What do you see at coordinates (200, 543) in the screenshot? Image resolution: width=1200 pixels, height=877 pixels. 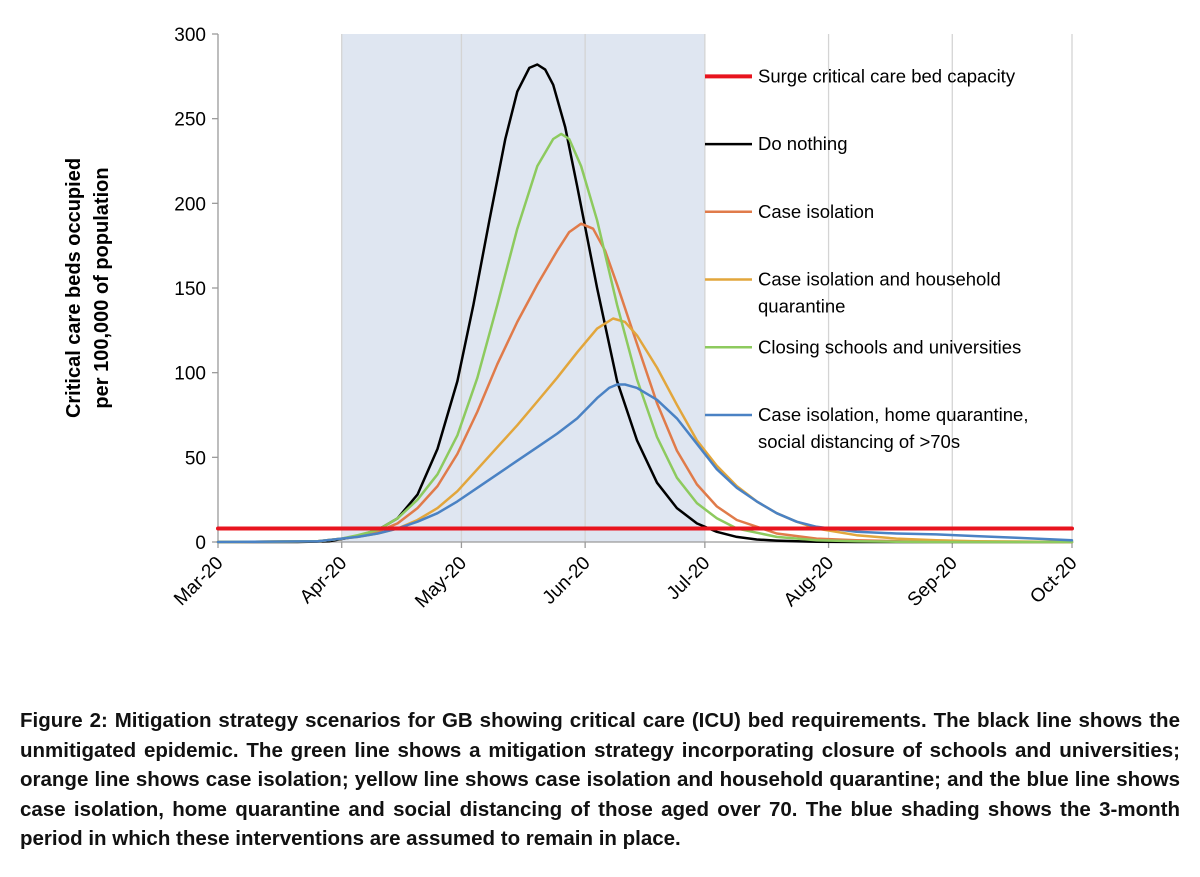 I see `y-tick-label: 0` at bounding box center [200, 543].